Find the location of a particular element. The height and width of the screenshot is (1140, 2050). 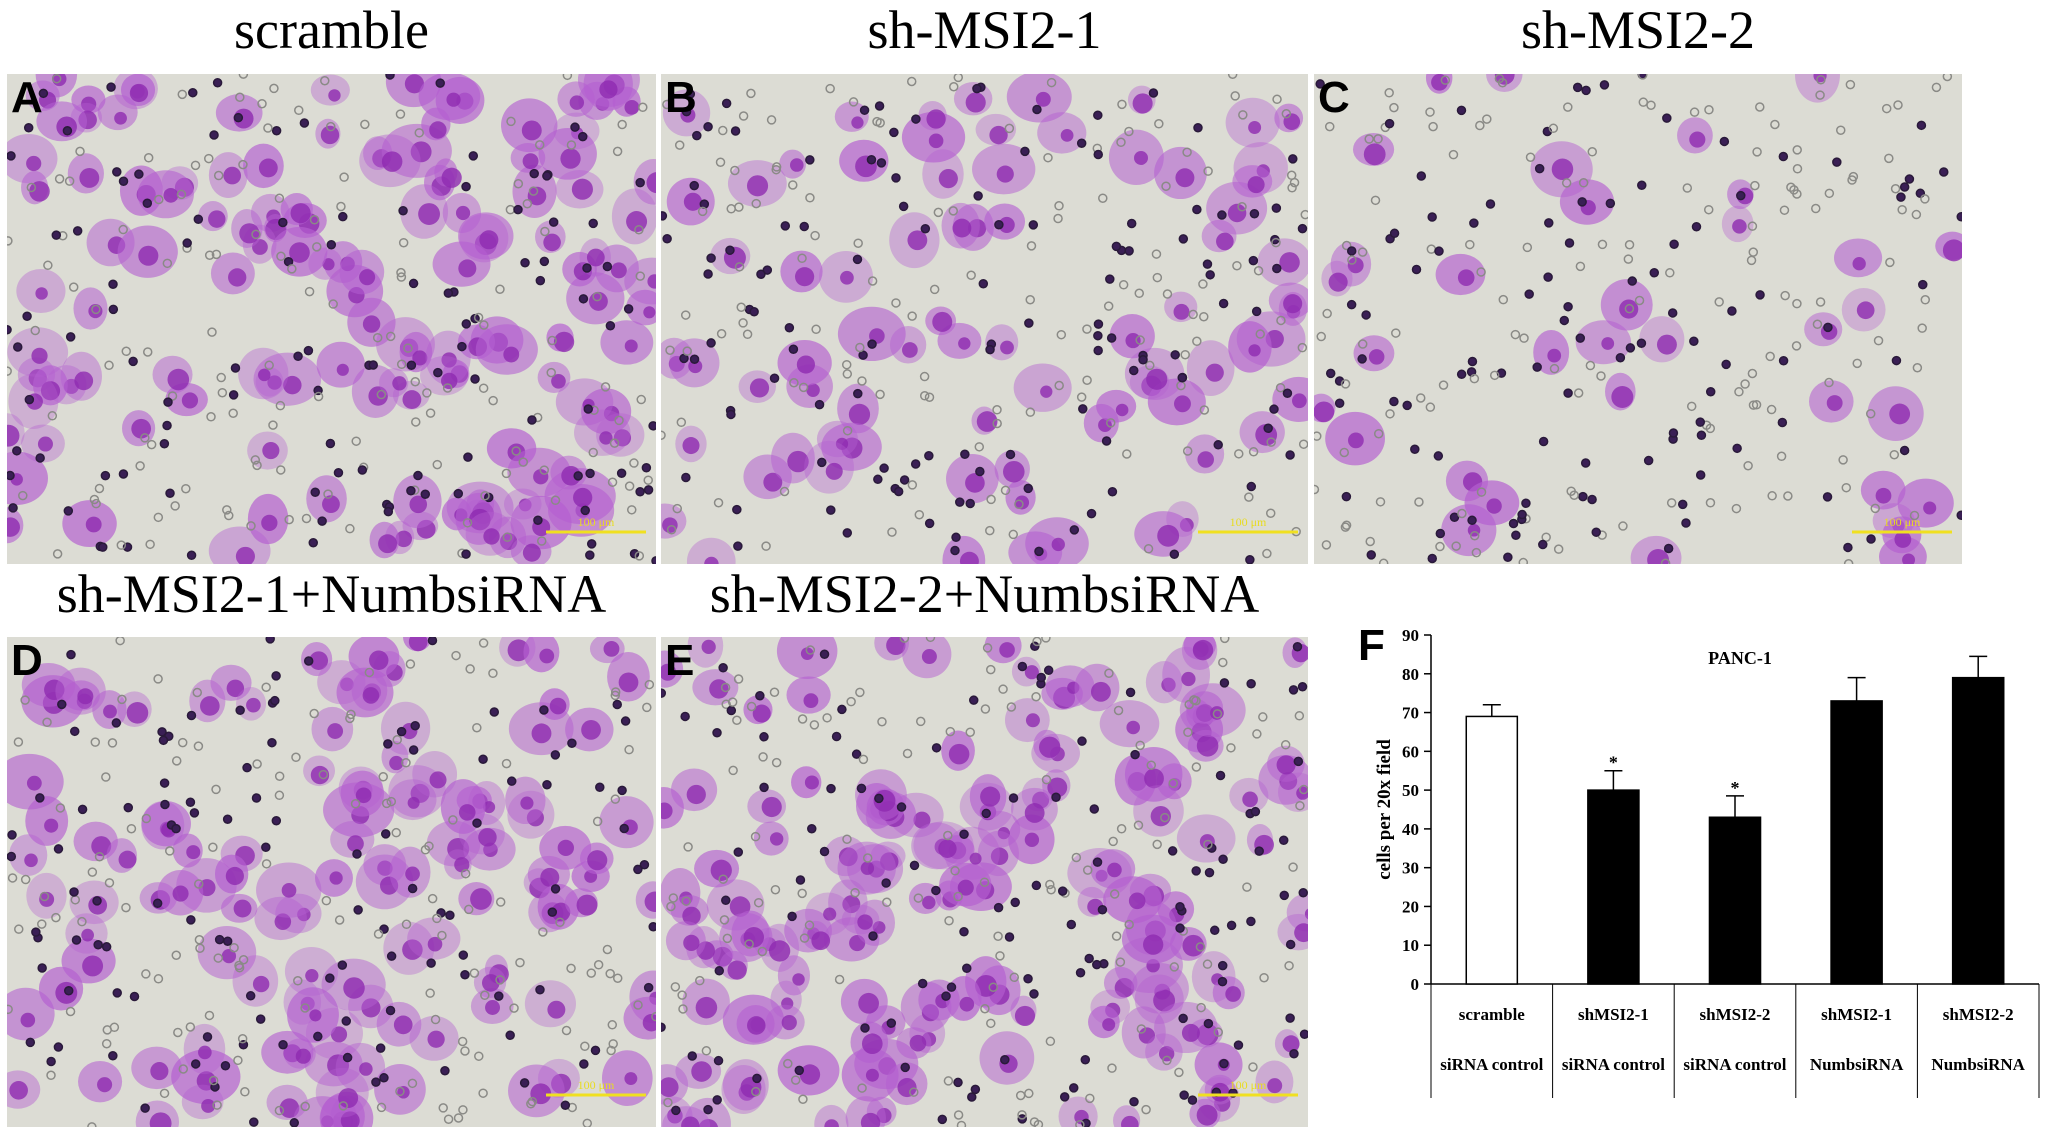

panel-letter: E is located at coordinates (679, 660).